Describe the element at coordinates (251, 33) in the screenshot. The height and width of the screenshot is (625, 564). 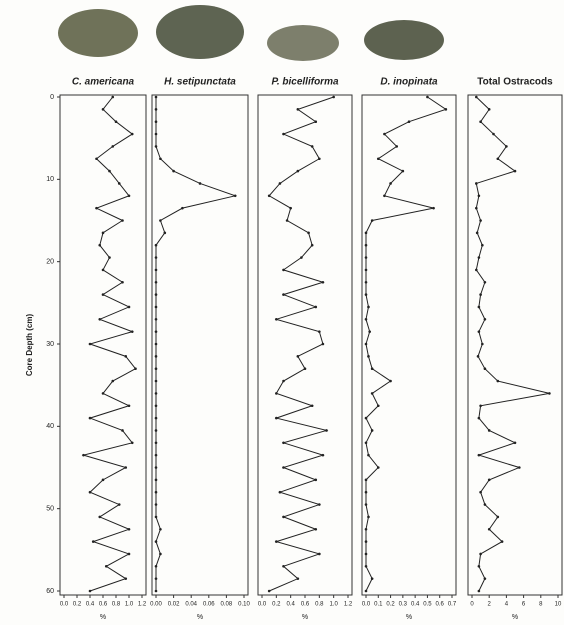
I see `specimen-images` at that location.